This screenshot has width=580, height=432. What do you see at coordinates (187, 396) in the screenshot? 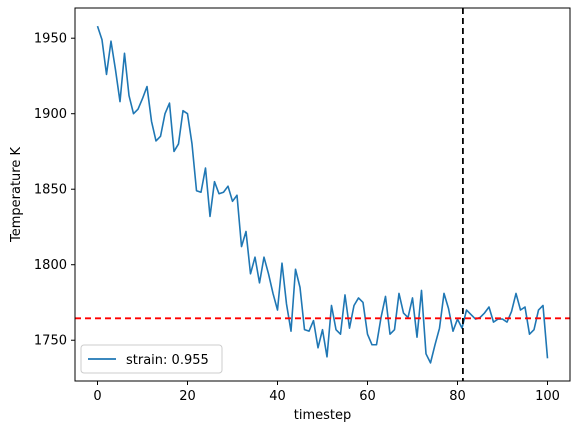
I see `x-tick-label: 20` at bounding box center [187, 396].